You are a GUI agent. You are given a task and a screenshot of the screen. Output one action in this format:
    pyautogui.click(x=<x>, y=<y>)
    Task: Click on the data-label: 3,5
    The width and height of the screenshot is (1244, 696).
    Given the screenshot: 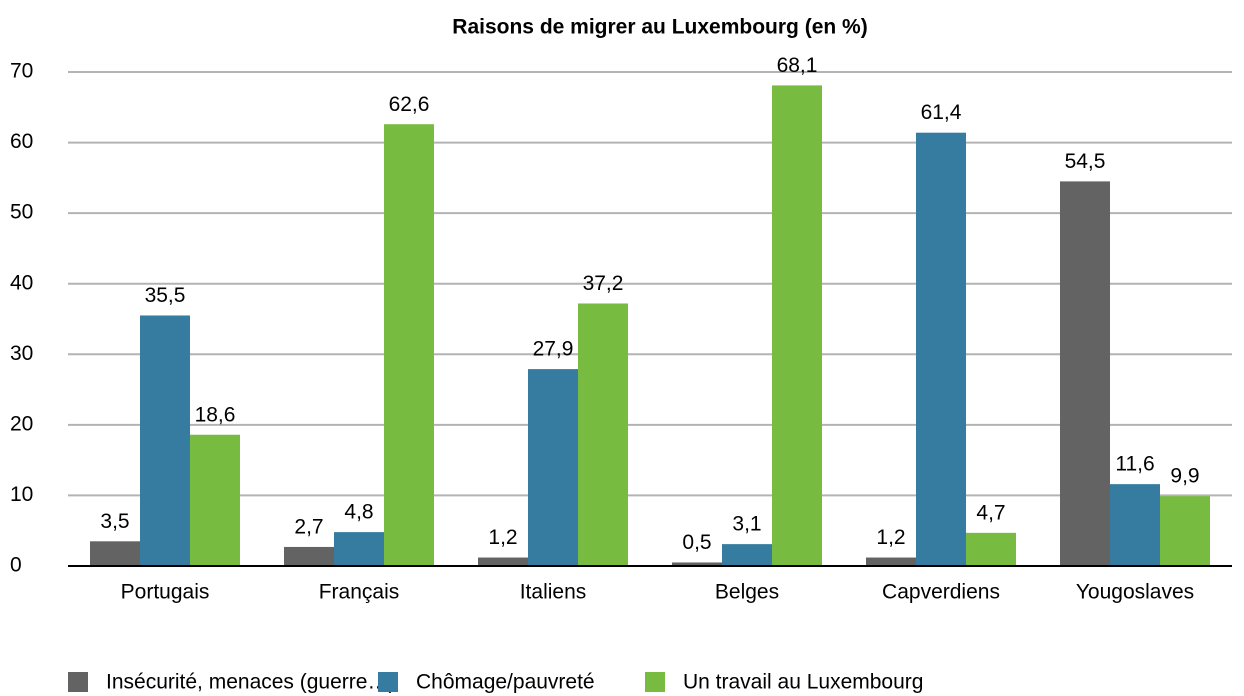 What is the action you would take?
    pyautogui.click(x=114, y=521)
    